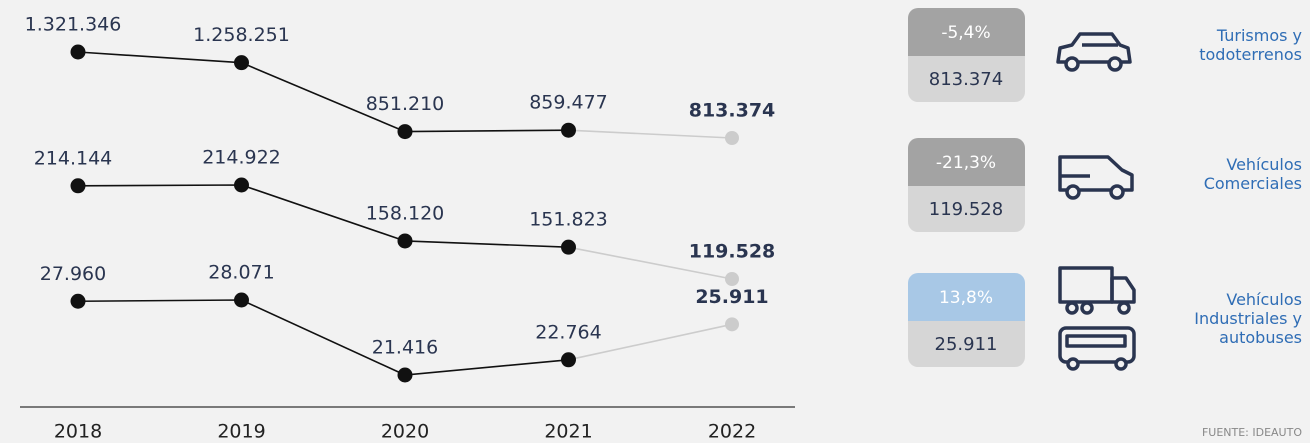 Image resolution: width=1310 pixels, height=443 pixels. Describe the element at coordinates (966, 298) in the screenshot. I see `change-label: 13,8%` at that location.